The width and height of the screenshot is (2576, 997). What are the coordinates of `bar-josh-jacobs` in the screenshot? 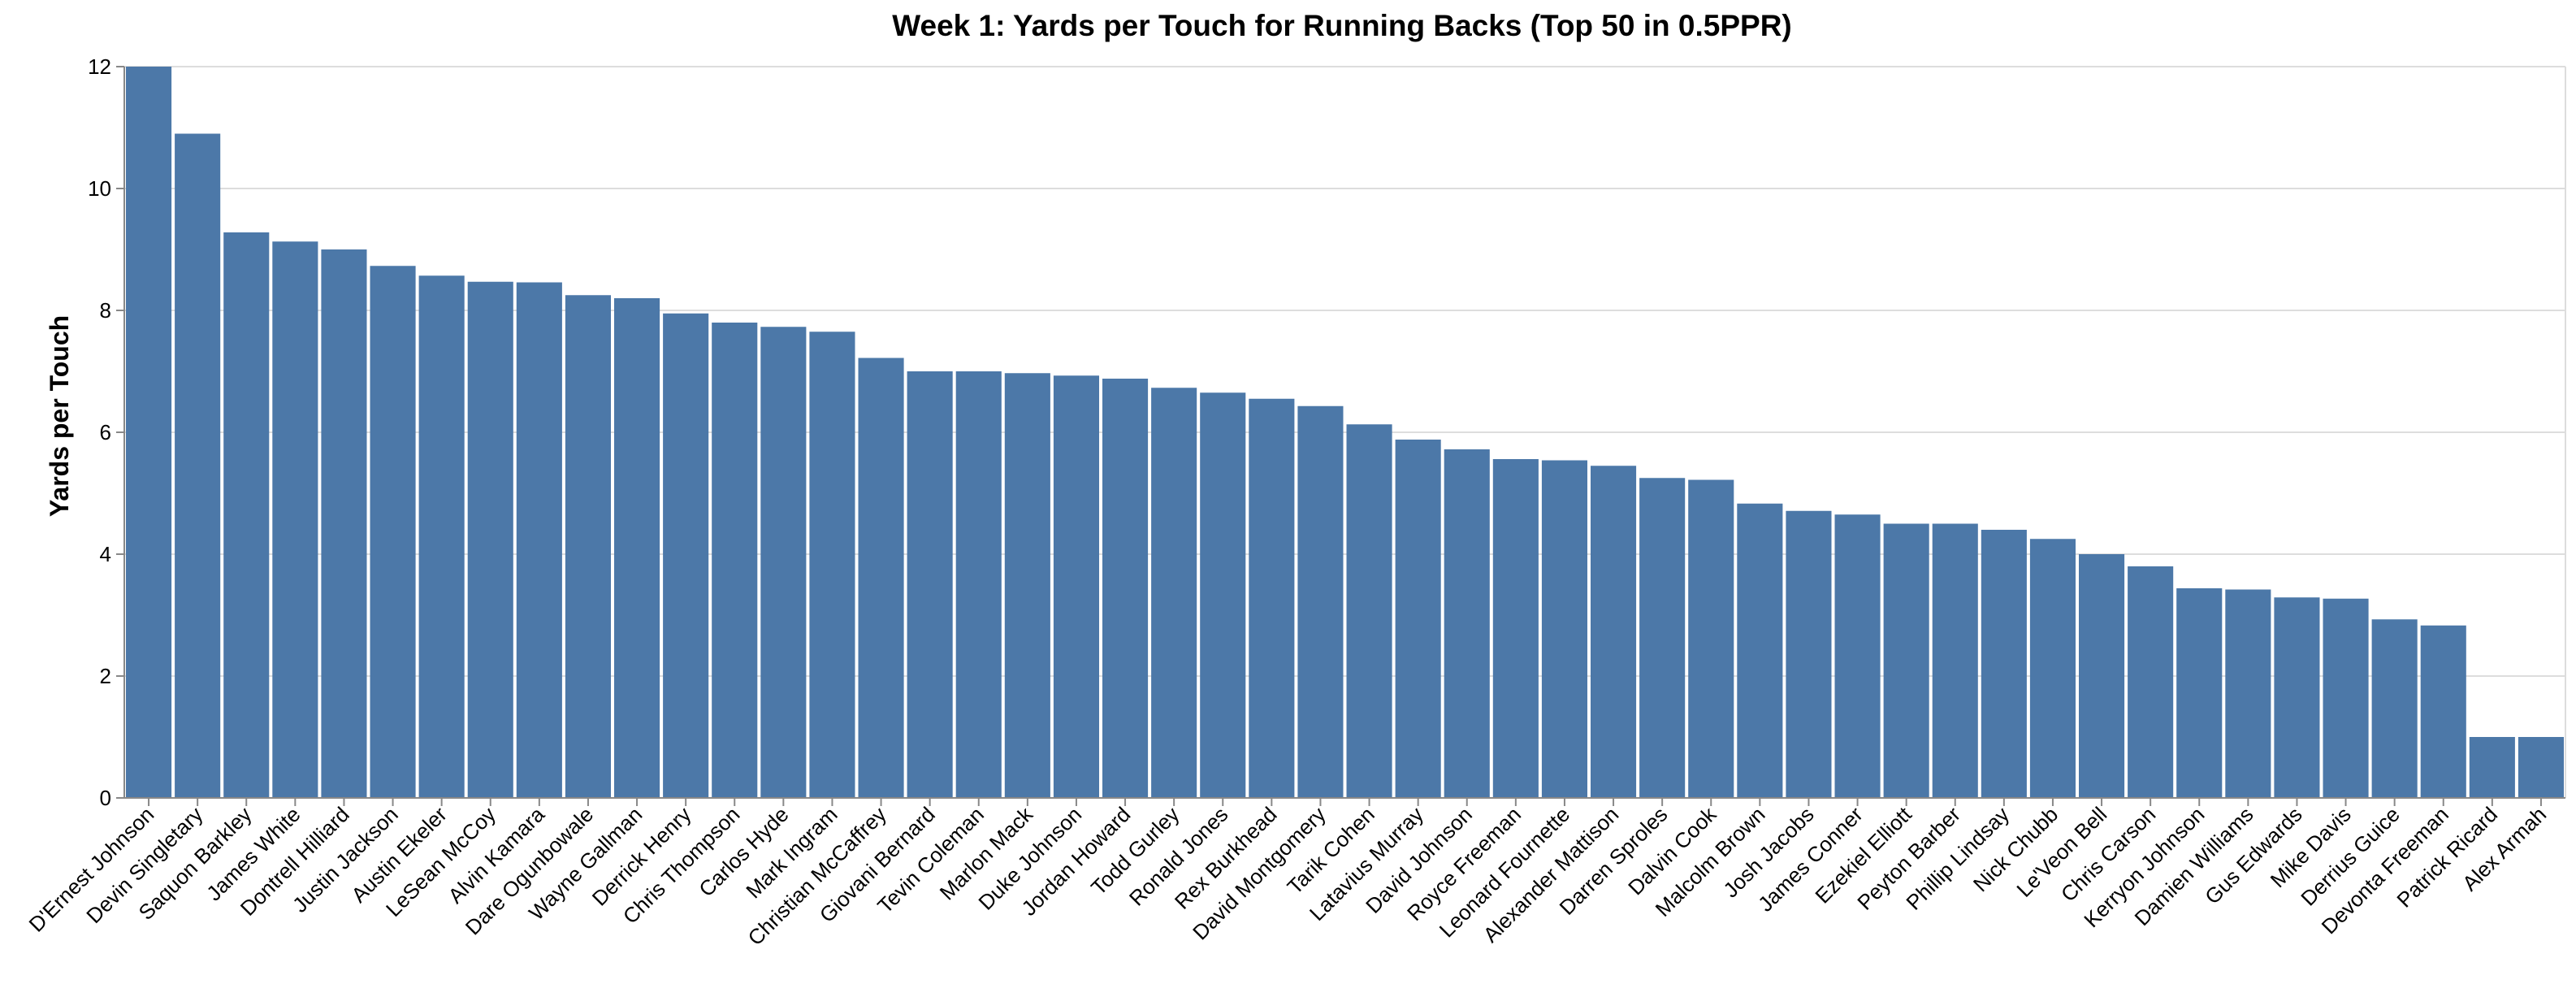 It's located at (1809, 654).